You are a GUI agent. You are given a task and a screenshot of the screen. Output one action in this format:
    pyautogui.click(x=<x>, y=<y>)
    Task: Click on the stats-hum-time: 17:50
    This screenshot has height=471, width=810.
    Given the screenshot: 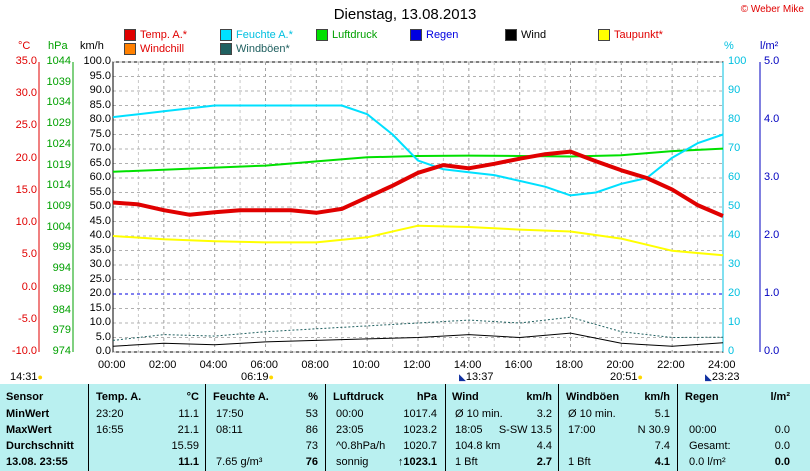 What is the action you would take?
    pyautogui.click(x=230, y=414)
    